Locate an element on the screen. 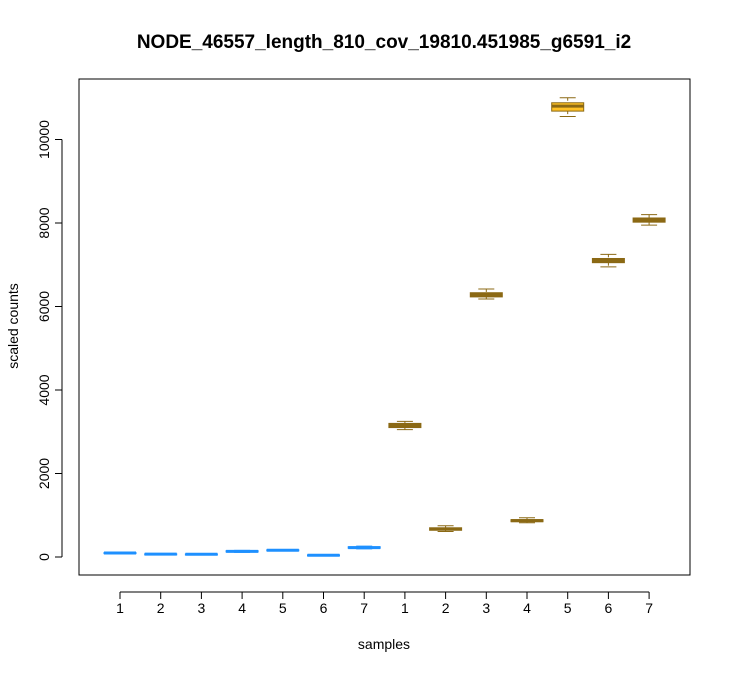  y-axis-label: scaled counts is located at coordinates (13, 326).